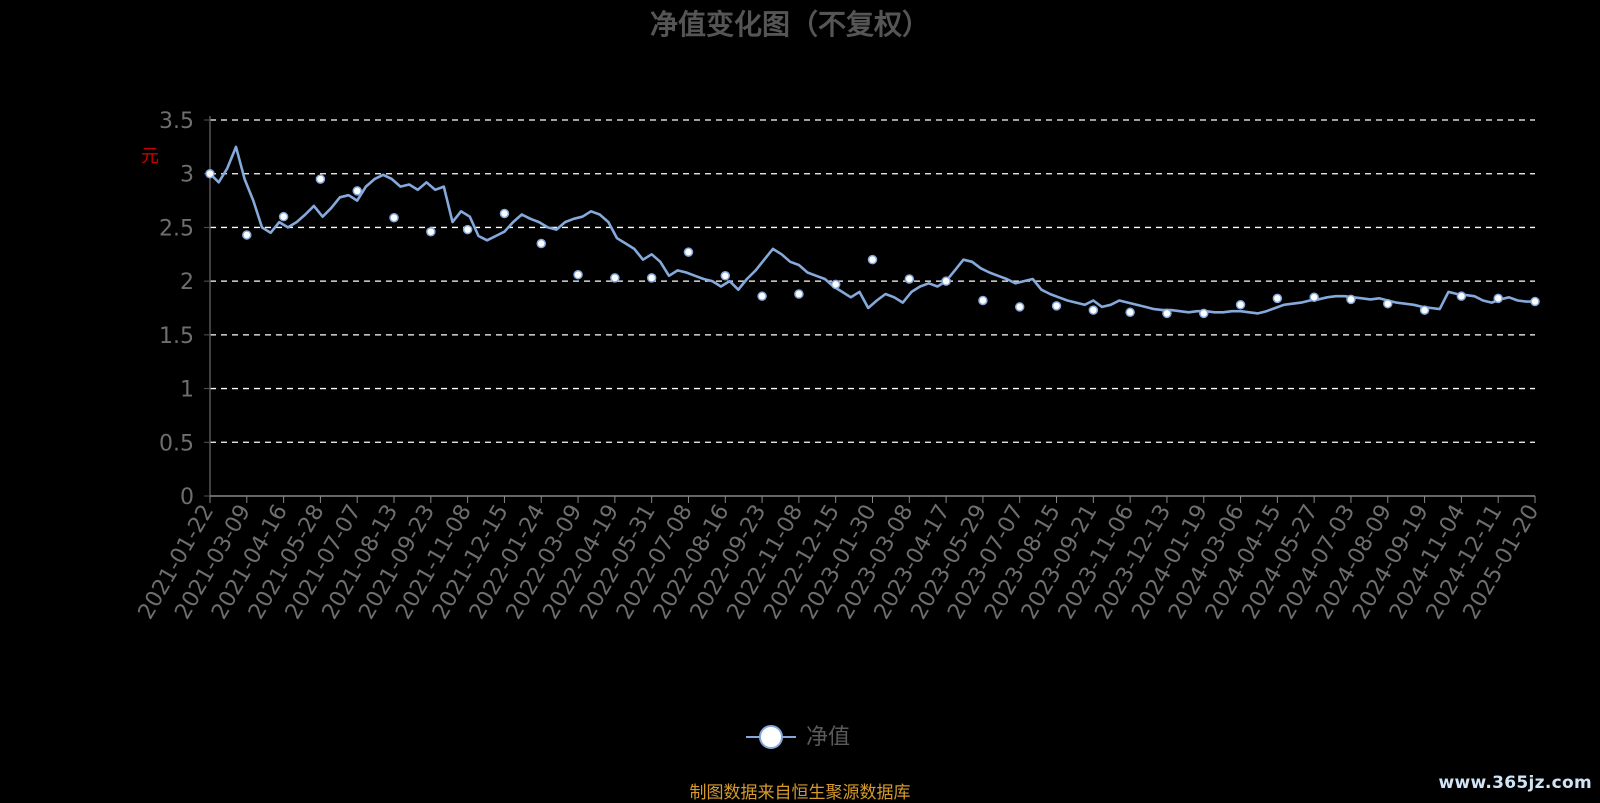 The height and width of the screenshot is (803, 1600). Describe the element at coordinates (800, 793) in the screenshot. I see `data-source-note: 制图数据来自恒生聚源数据库` at that location.